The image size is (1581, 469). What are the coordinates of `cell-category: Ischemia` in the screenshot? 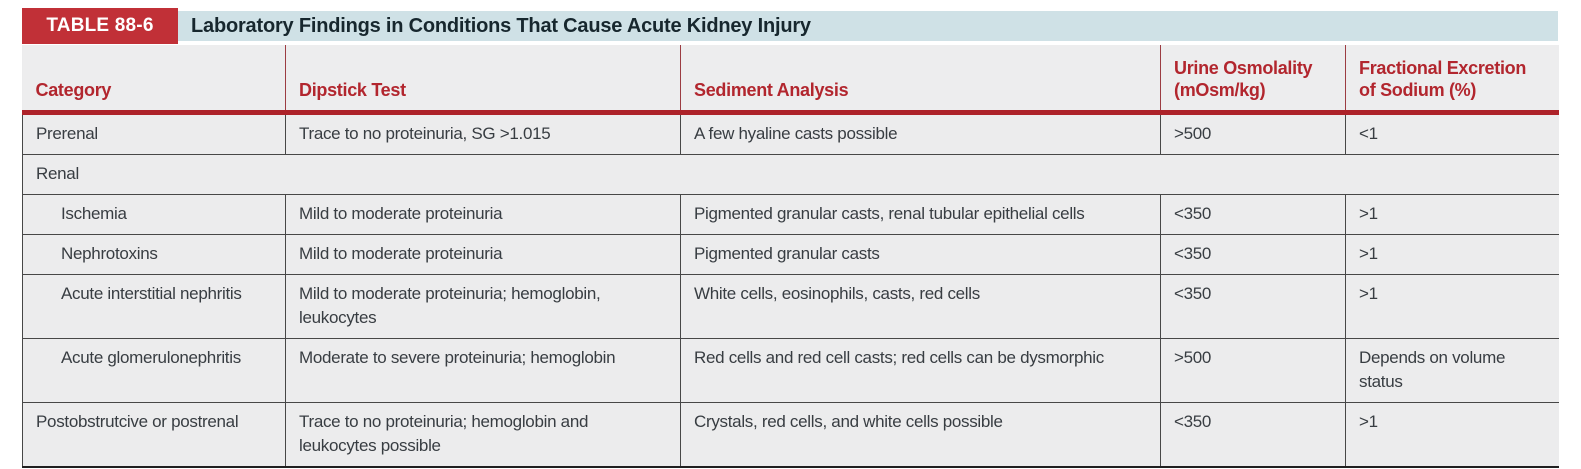 It's located at (154, 214).